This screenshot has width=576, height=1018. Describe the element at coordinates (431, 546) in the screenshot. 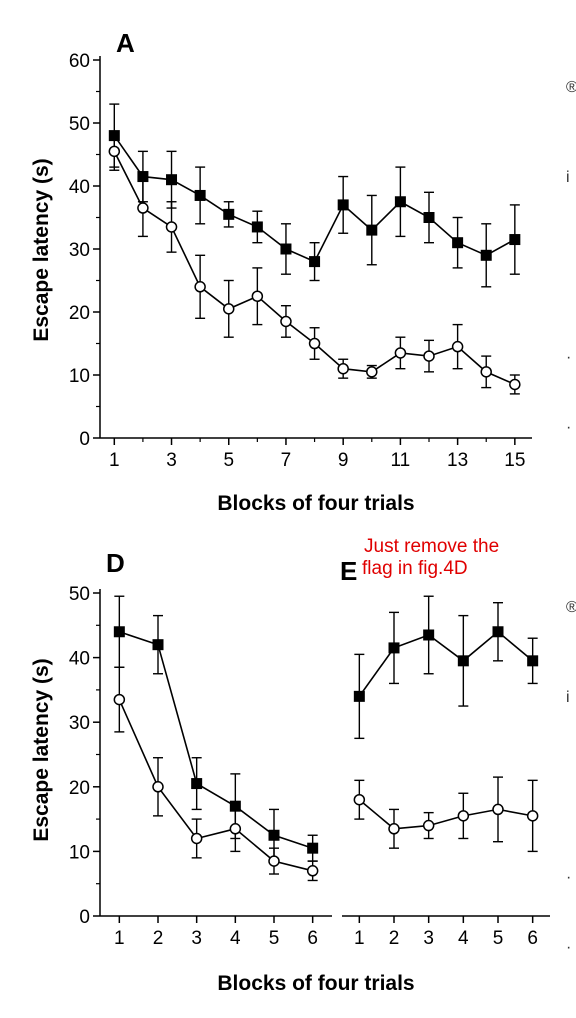

I see `annotation-line-1: Just remove the` at that location.